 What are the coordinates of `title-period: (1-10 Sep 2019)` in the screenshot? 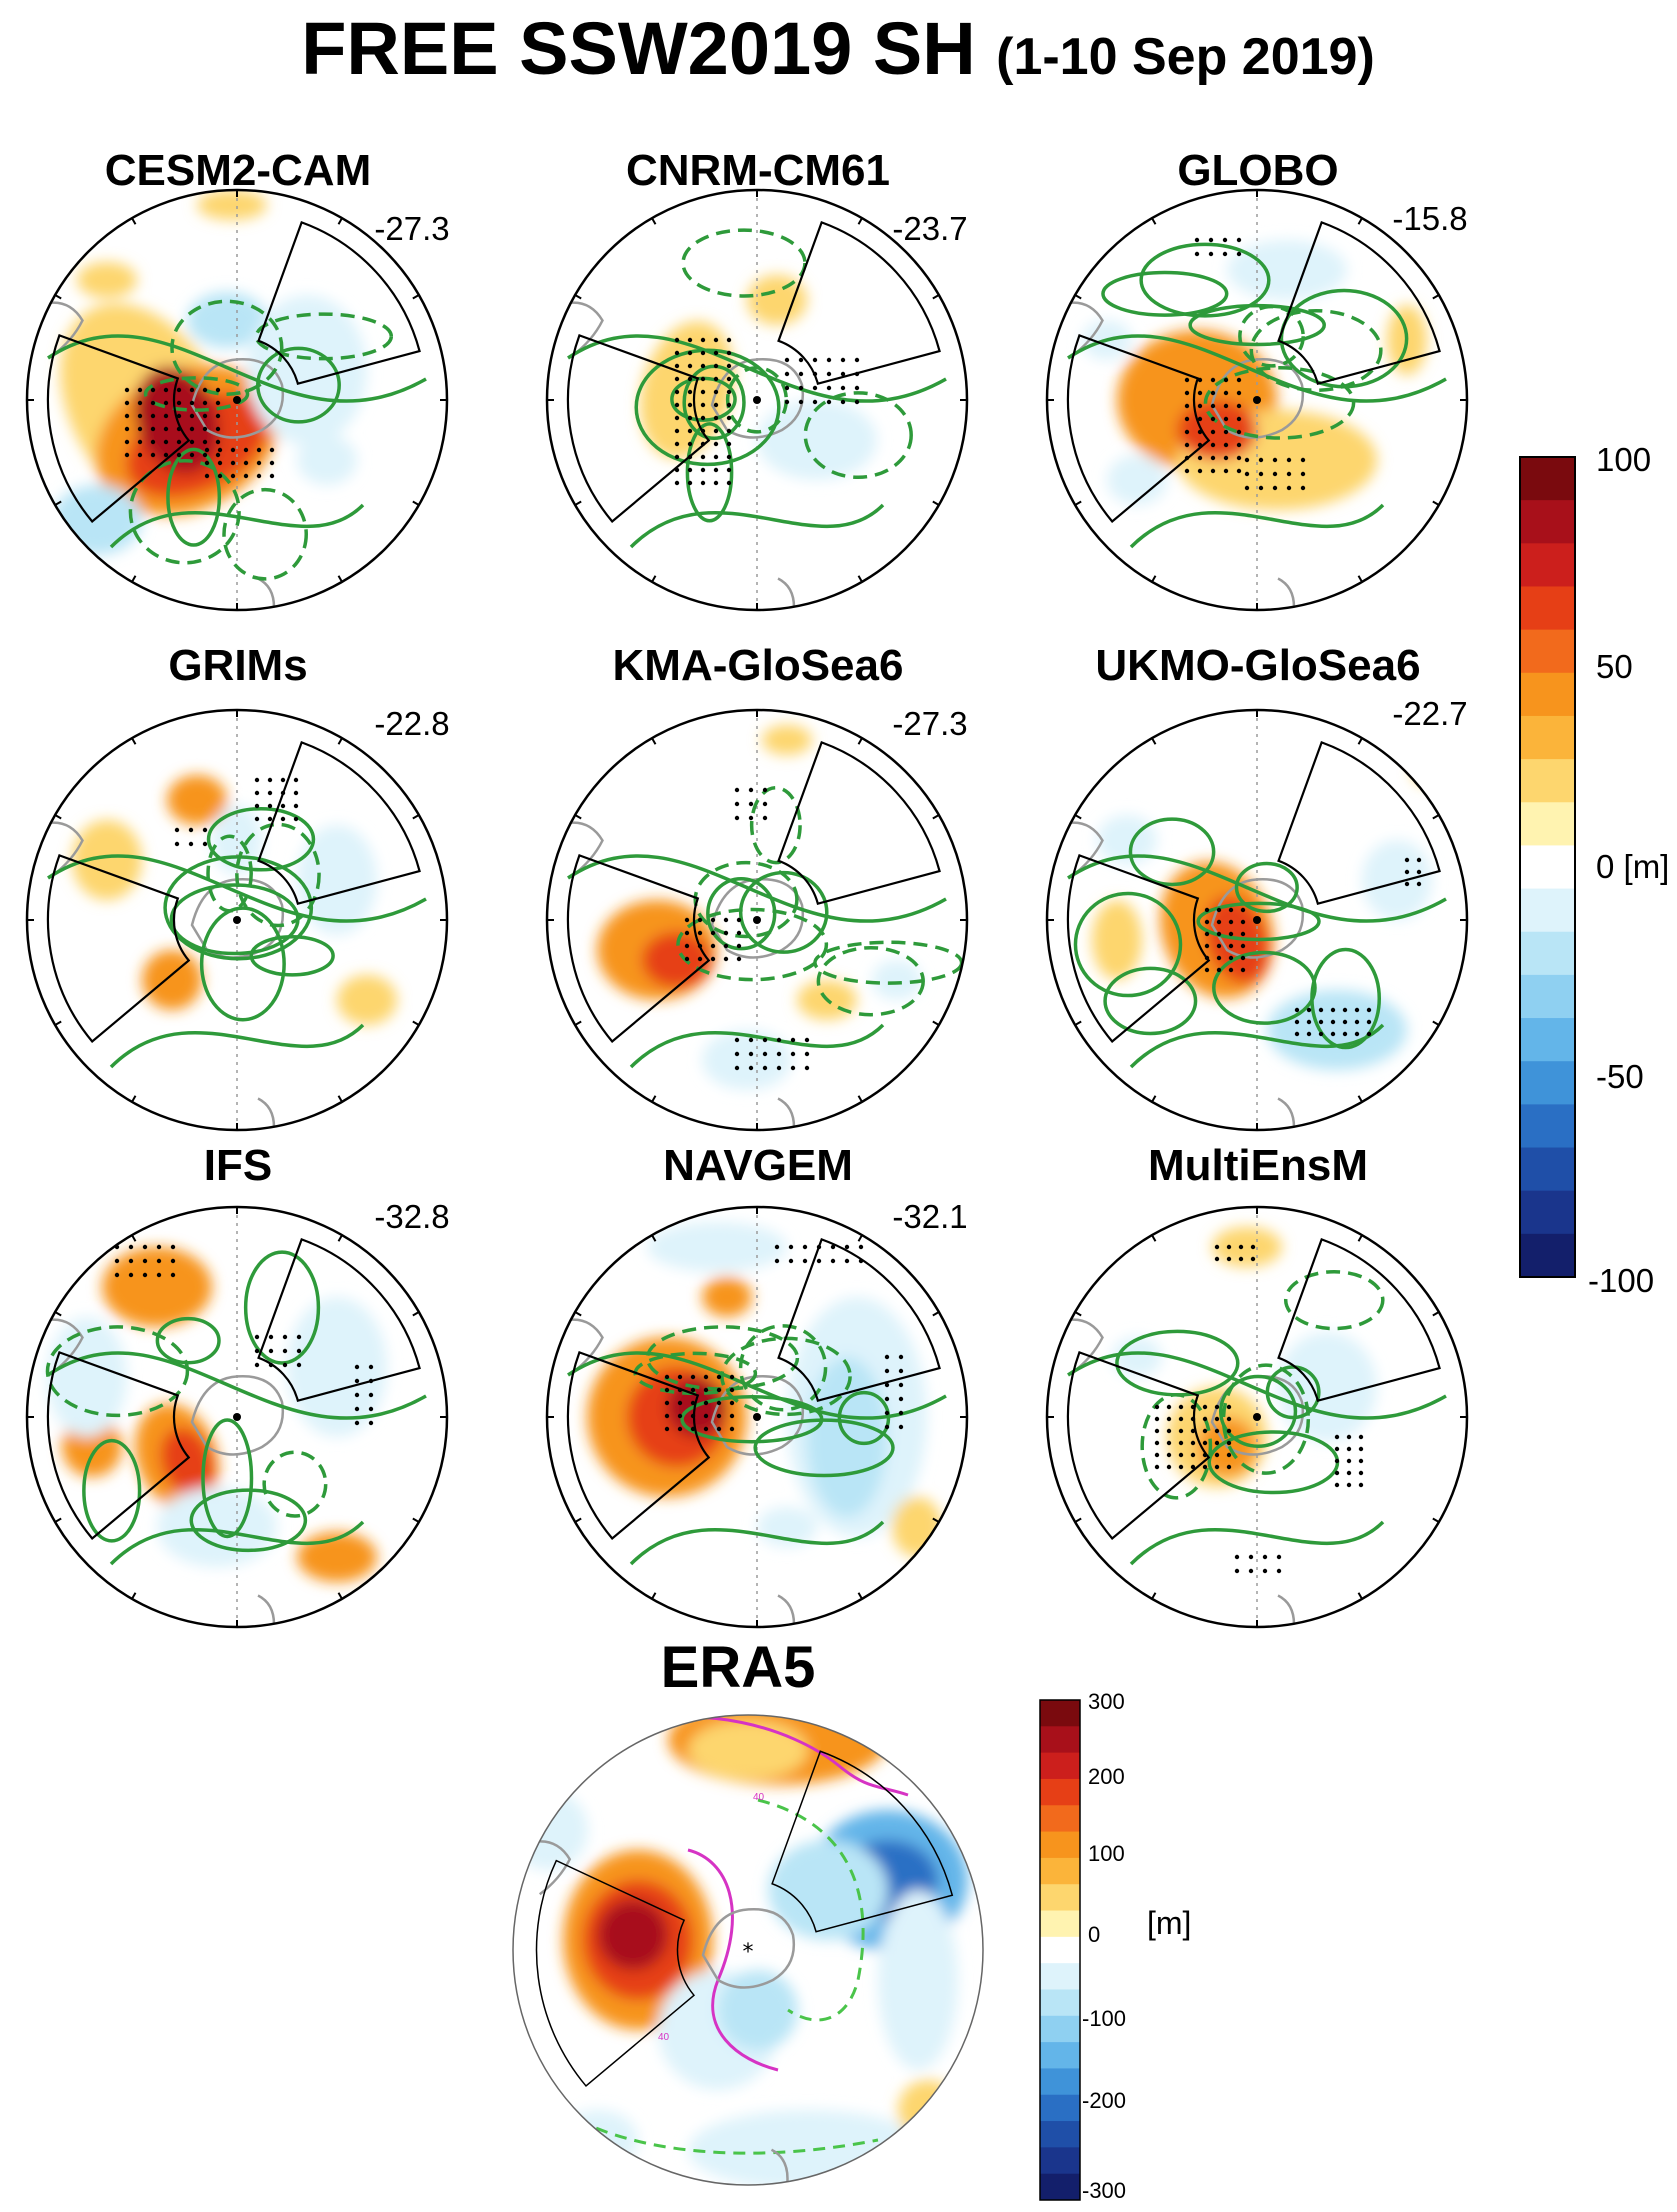 It's located at (1185, 57).